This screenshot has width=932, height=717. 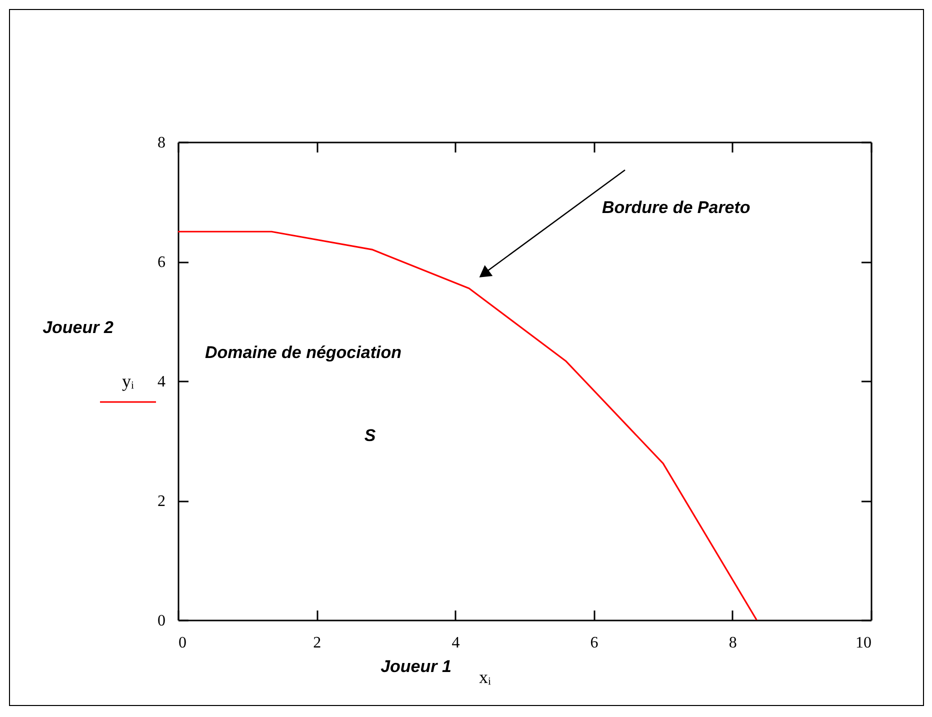 I want to click on x-tick-label: 8, so click(x=732, y=643).